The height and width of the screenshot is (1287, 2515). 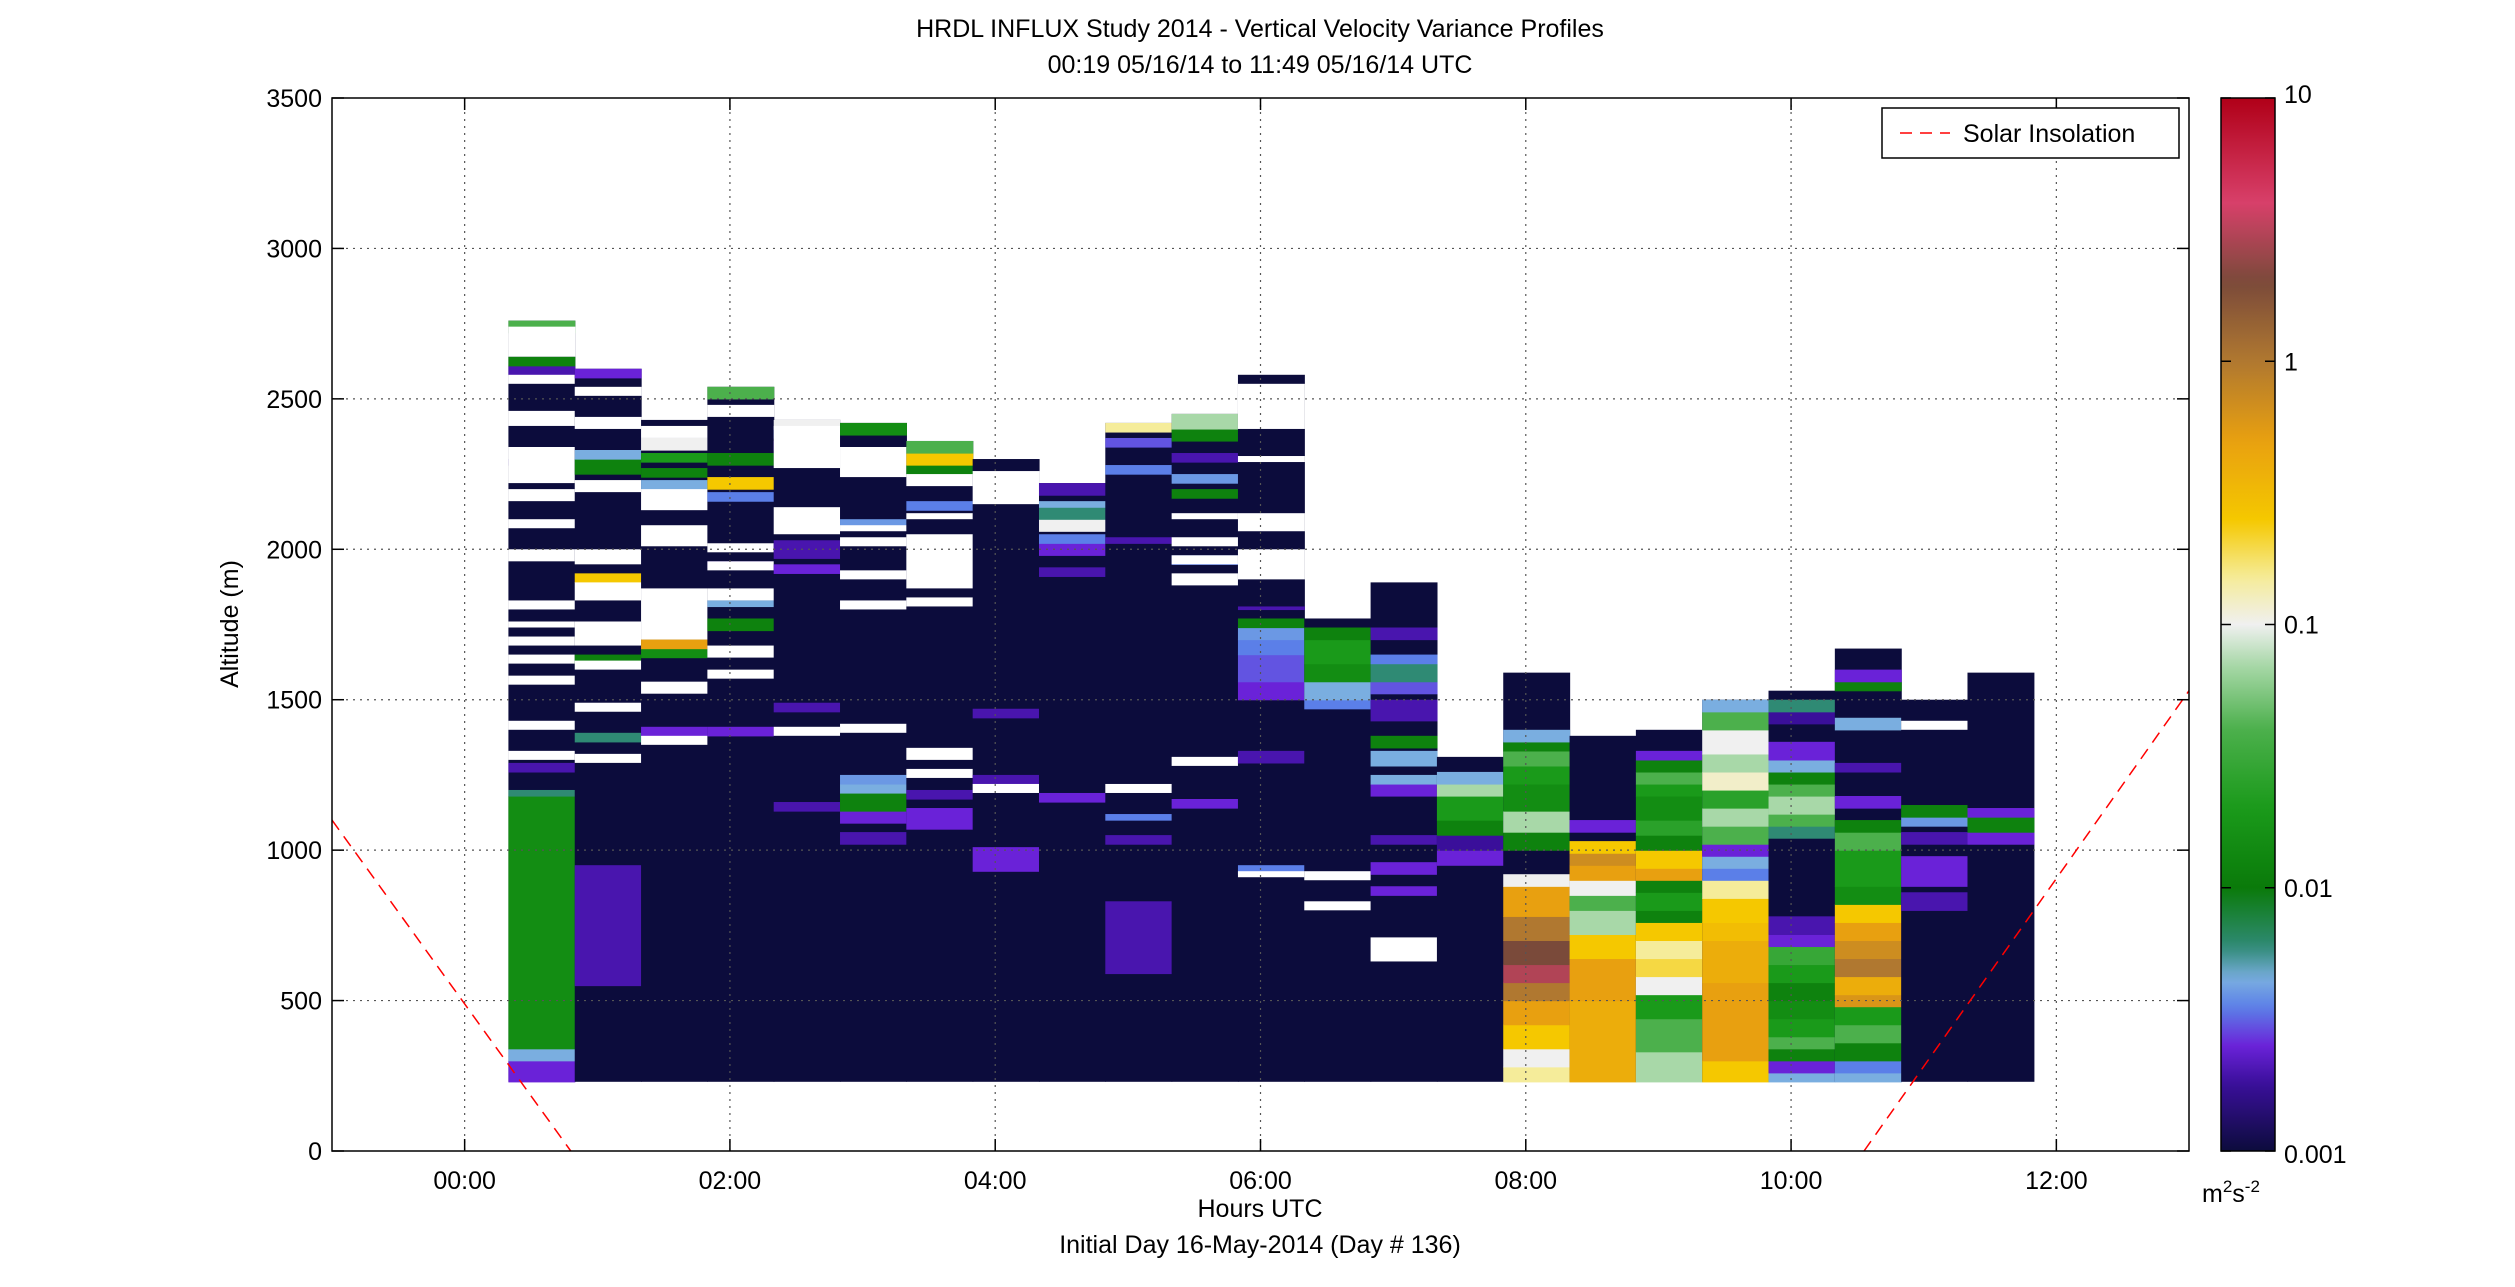 I want to click on legend: Solar Insolation, so click(x=2030, y=133).